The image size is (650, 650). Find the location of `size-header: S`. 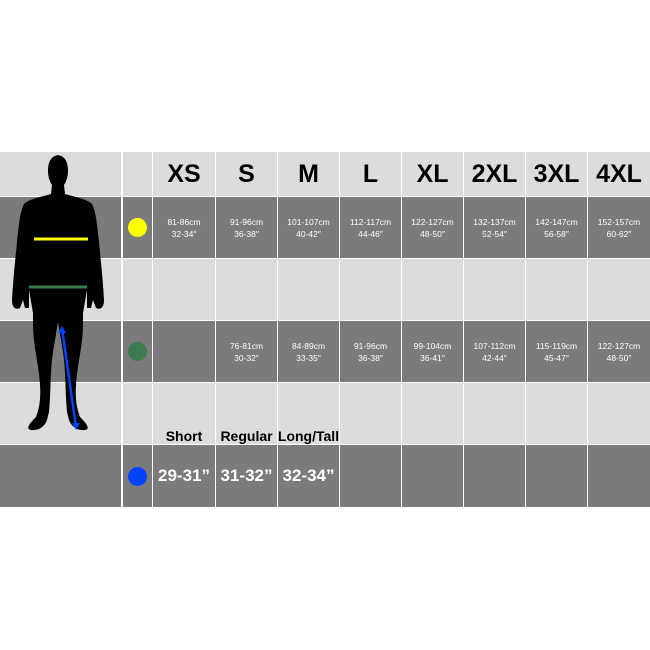

size-header: S is located at coordinates (246, 173).